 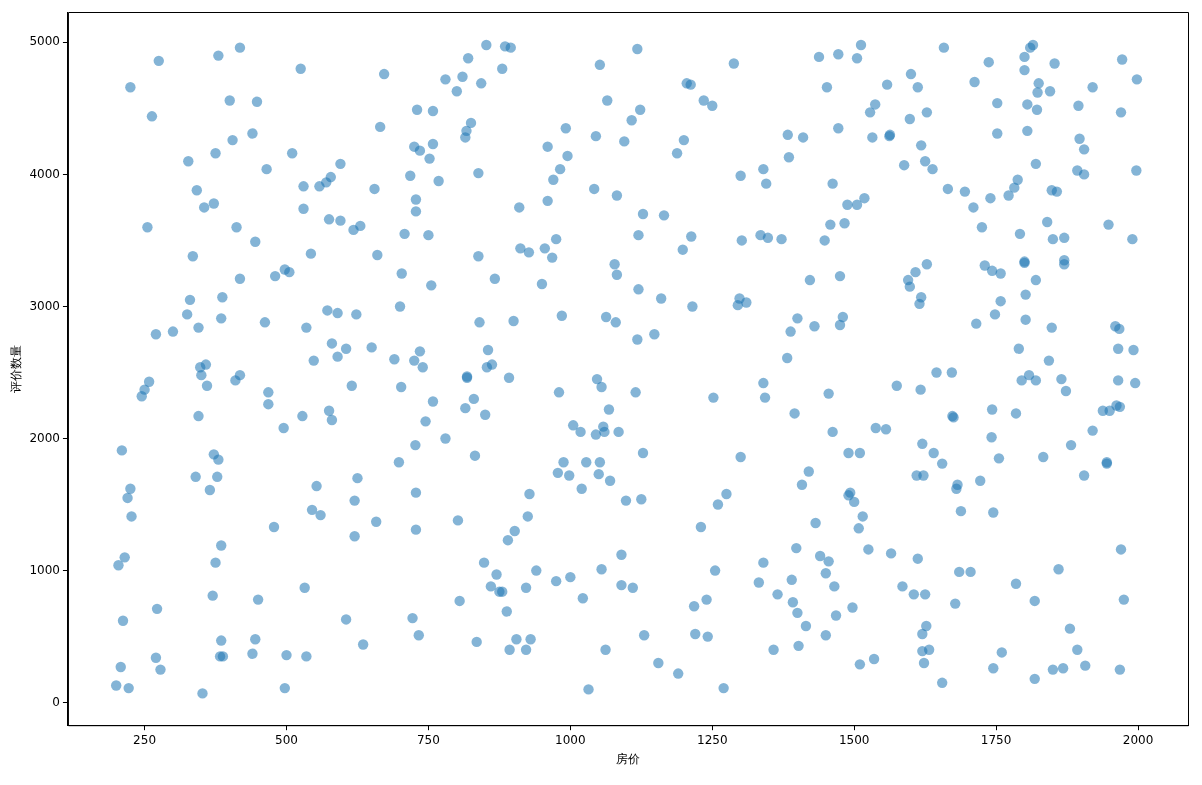 What do you see at coordinates (44, 569) in the screenshot?
I see `y-tick-label: 1000` at bounding box center [44, 569].